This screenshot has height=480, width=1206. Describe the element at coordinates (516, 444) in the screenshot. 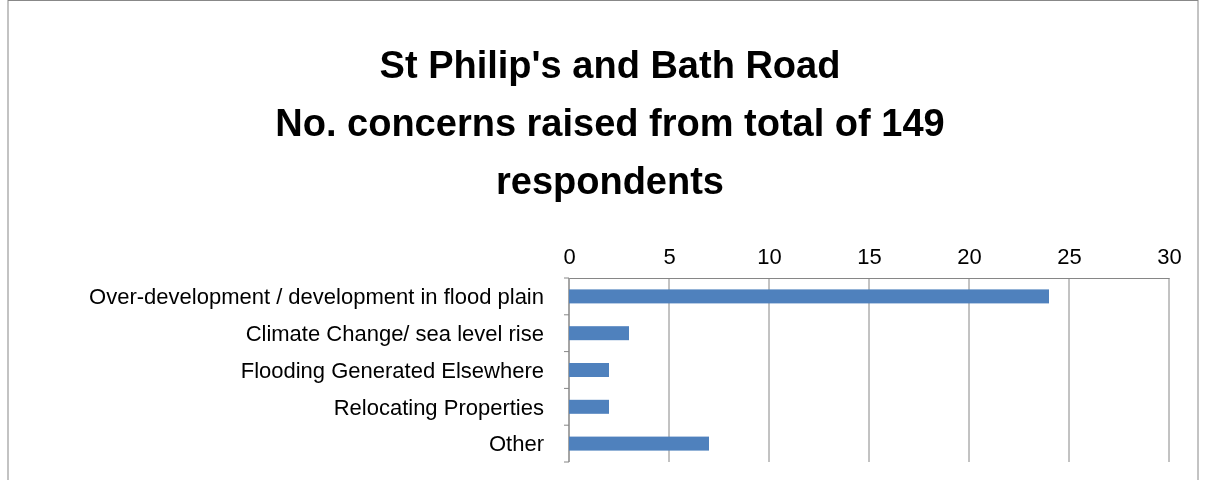

I see `y-tick-label: Other` at that location.